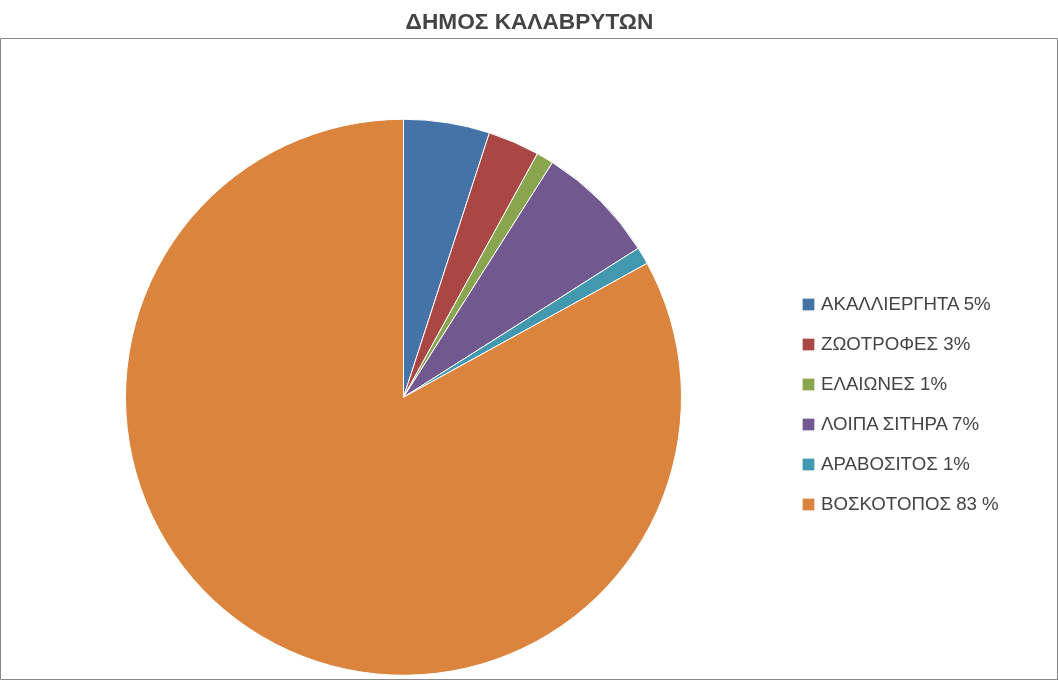 This screenshot has width=1058, height=680. I want to click on chart-title: ΔΗΜΟΣ ΚΑΛΑΒΡΥΤΩΝ, so click(529, 20).